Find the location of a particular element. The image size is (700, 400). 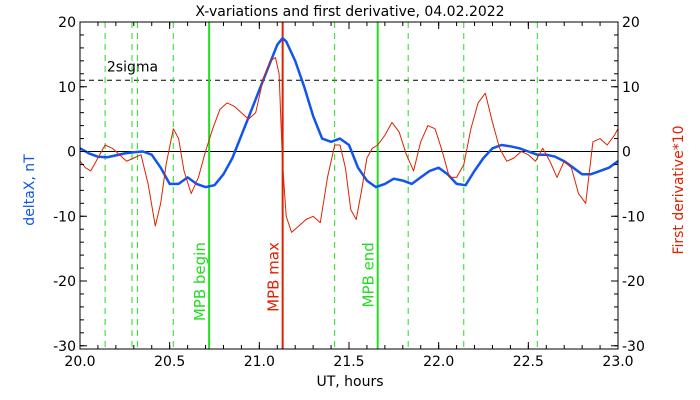

y-axis-title-right: First derivative*10 is located at coordinates (679, 189).